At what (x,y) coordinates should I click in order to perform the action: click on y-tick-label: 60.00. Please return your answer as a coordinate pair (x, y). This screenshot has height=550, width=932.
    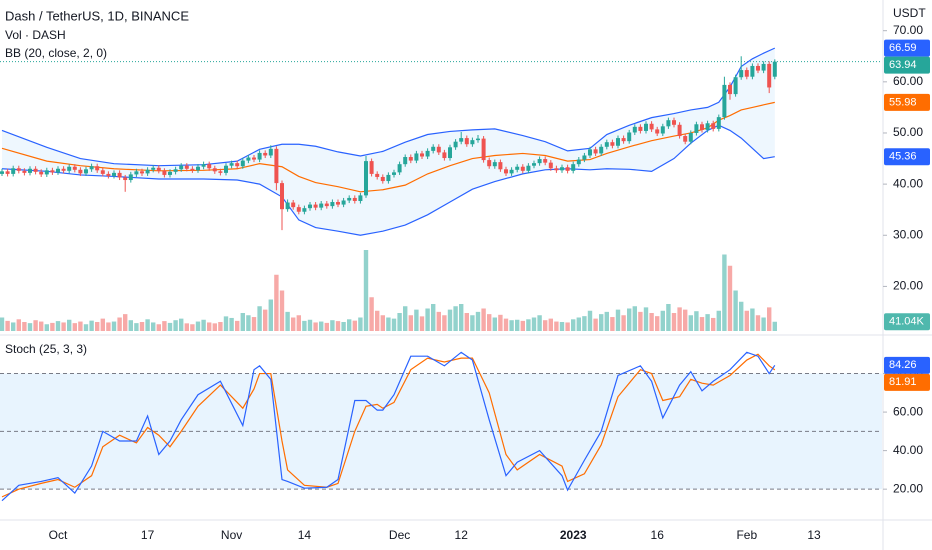
    Looking at the image, I should click on (908, 81).